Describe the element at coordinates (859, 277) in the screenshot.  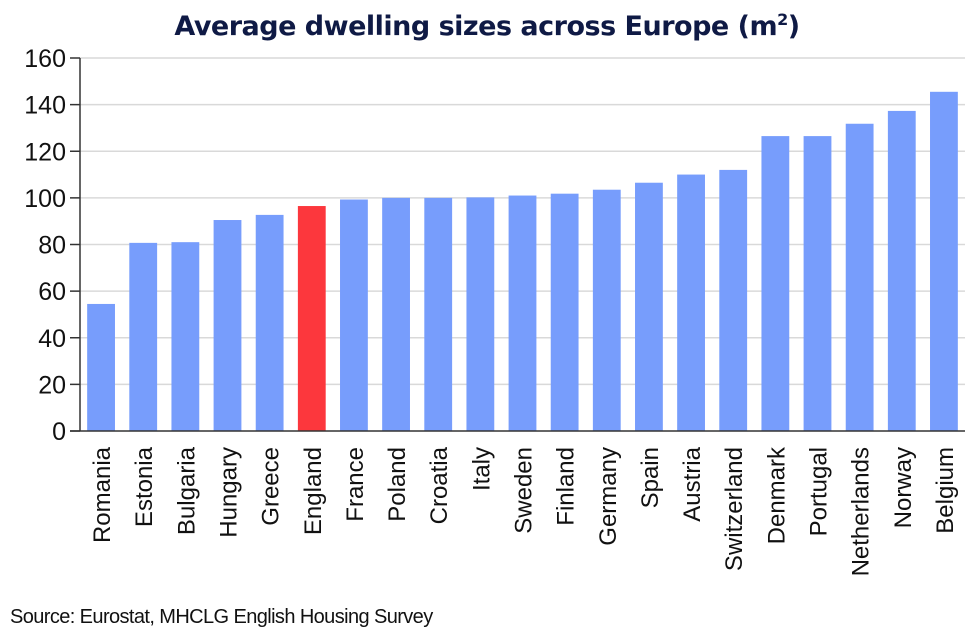
I see `bar-netherlands` at that location.